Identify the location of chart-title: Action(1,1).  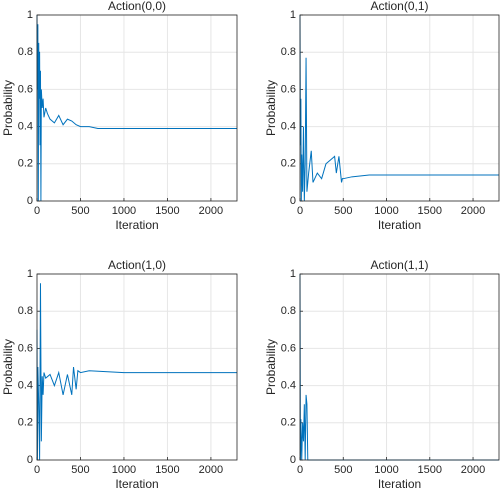
(399, 265).